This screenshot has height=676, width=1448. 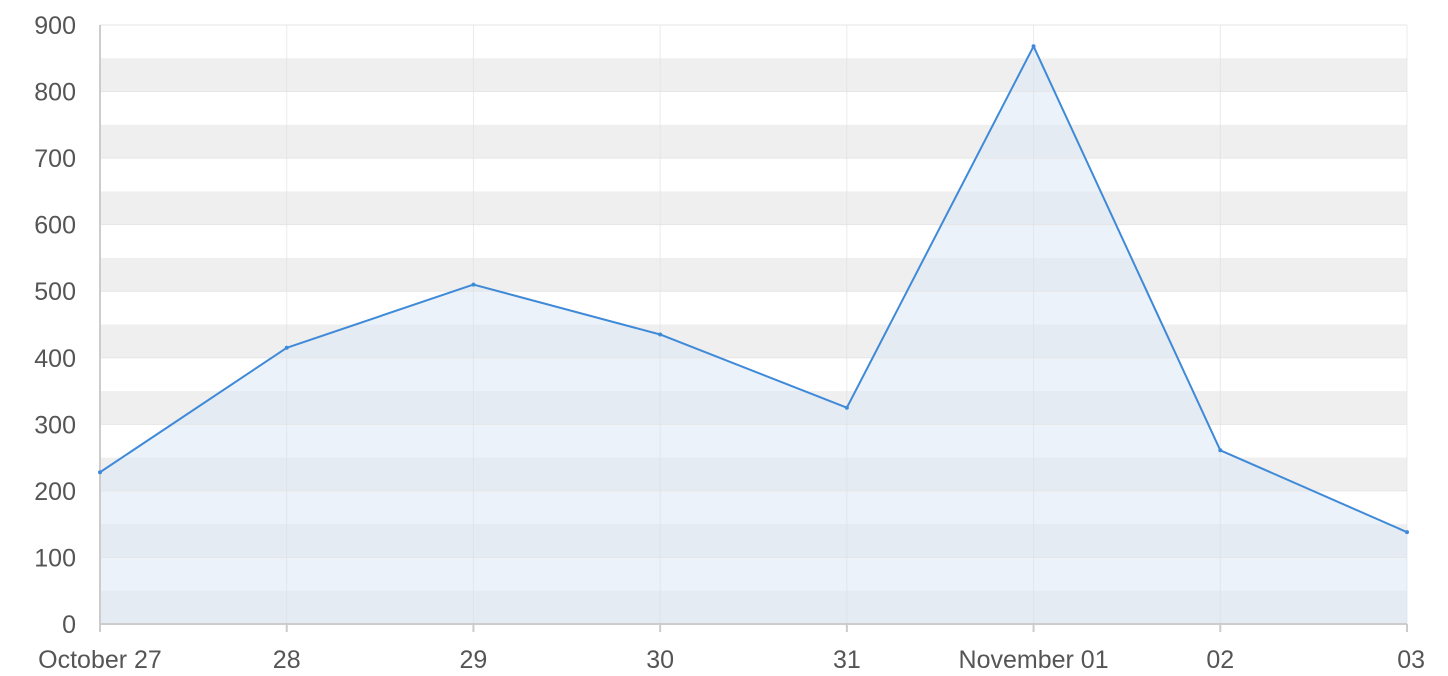 What do you see at coordinates (753, 628) in the screenshot?
I see `x-axis-ticks` at bounding box center [753, 628].